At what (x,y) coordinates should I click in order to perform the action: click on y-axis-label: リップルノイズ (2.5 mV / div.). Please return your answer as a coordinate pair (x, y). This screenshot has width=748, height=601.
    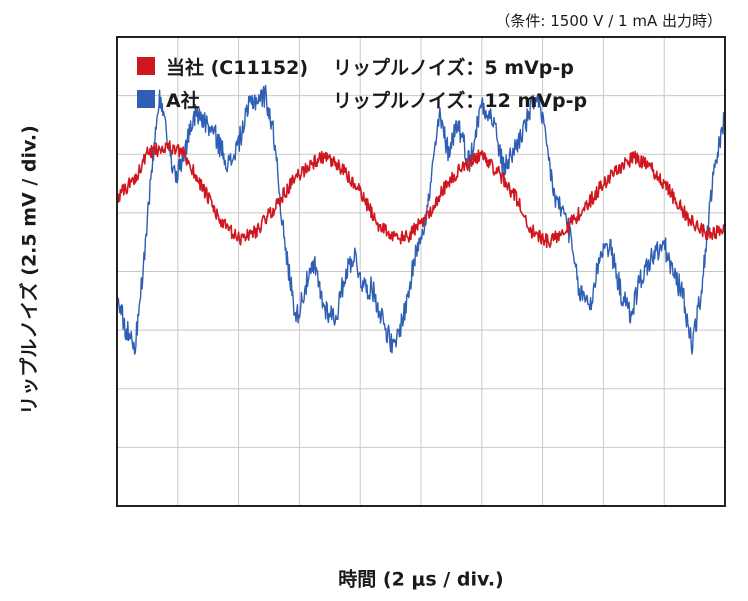
    Looking at the image, I should click on (29, 270).